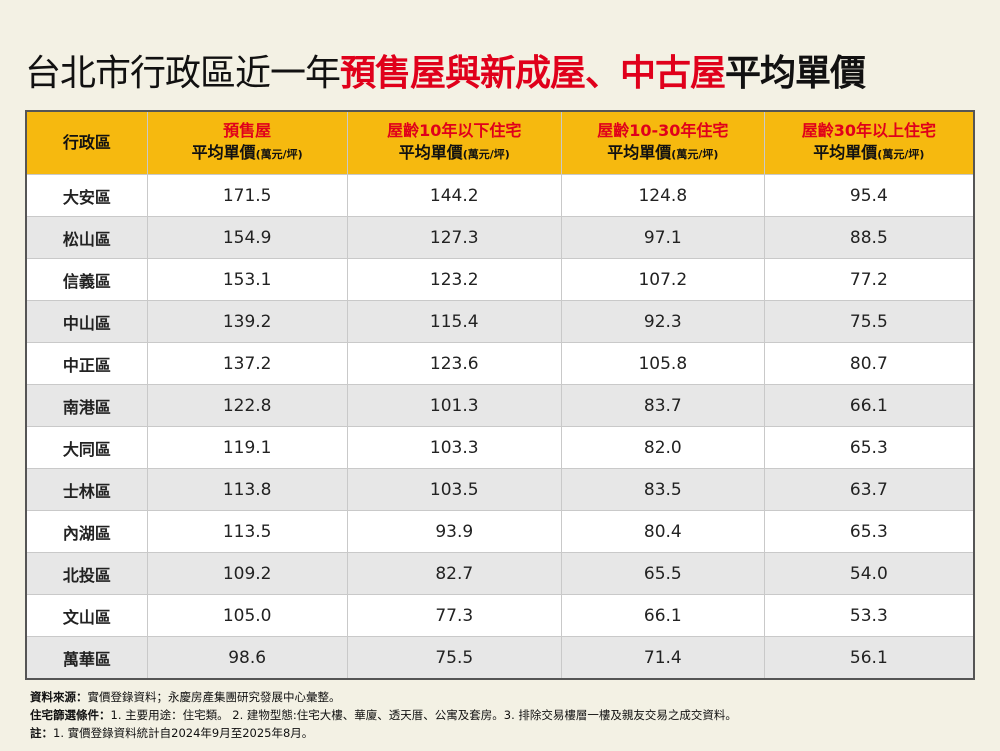 The width and height of the screenshot is (1000, 751). I want to click on value-cell: 83.7, so click(662, 405).